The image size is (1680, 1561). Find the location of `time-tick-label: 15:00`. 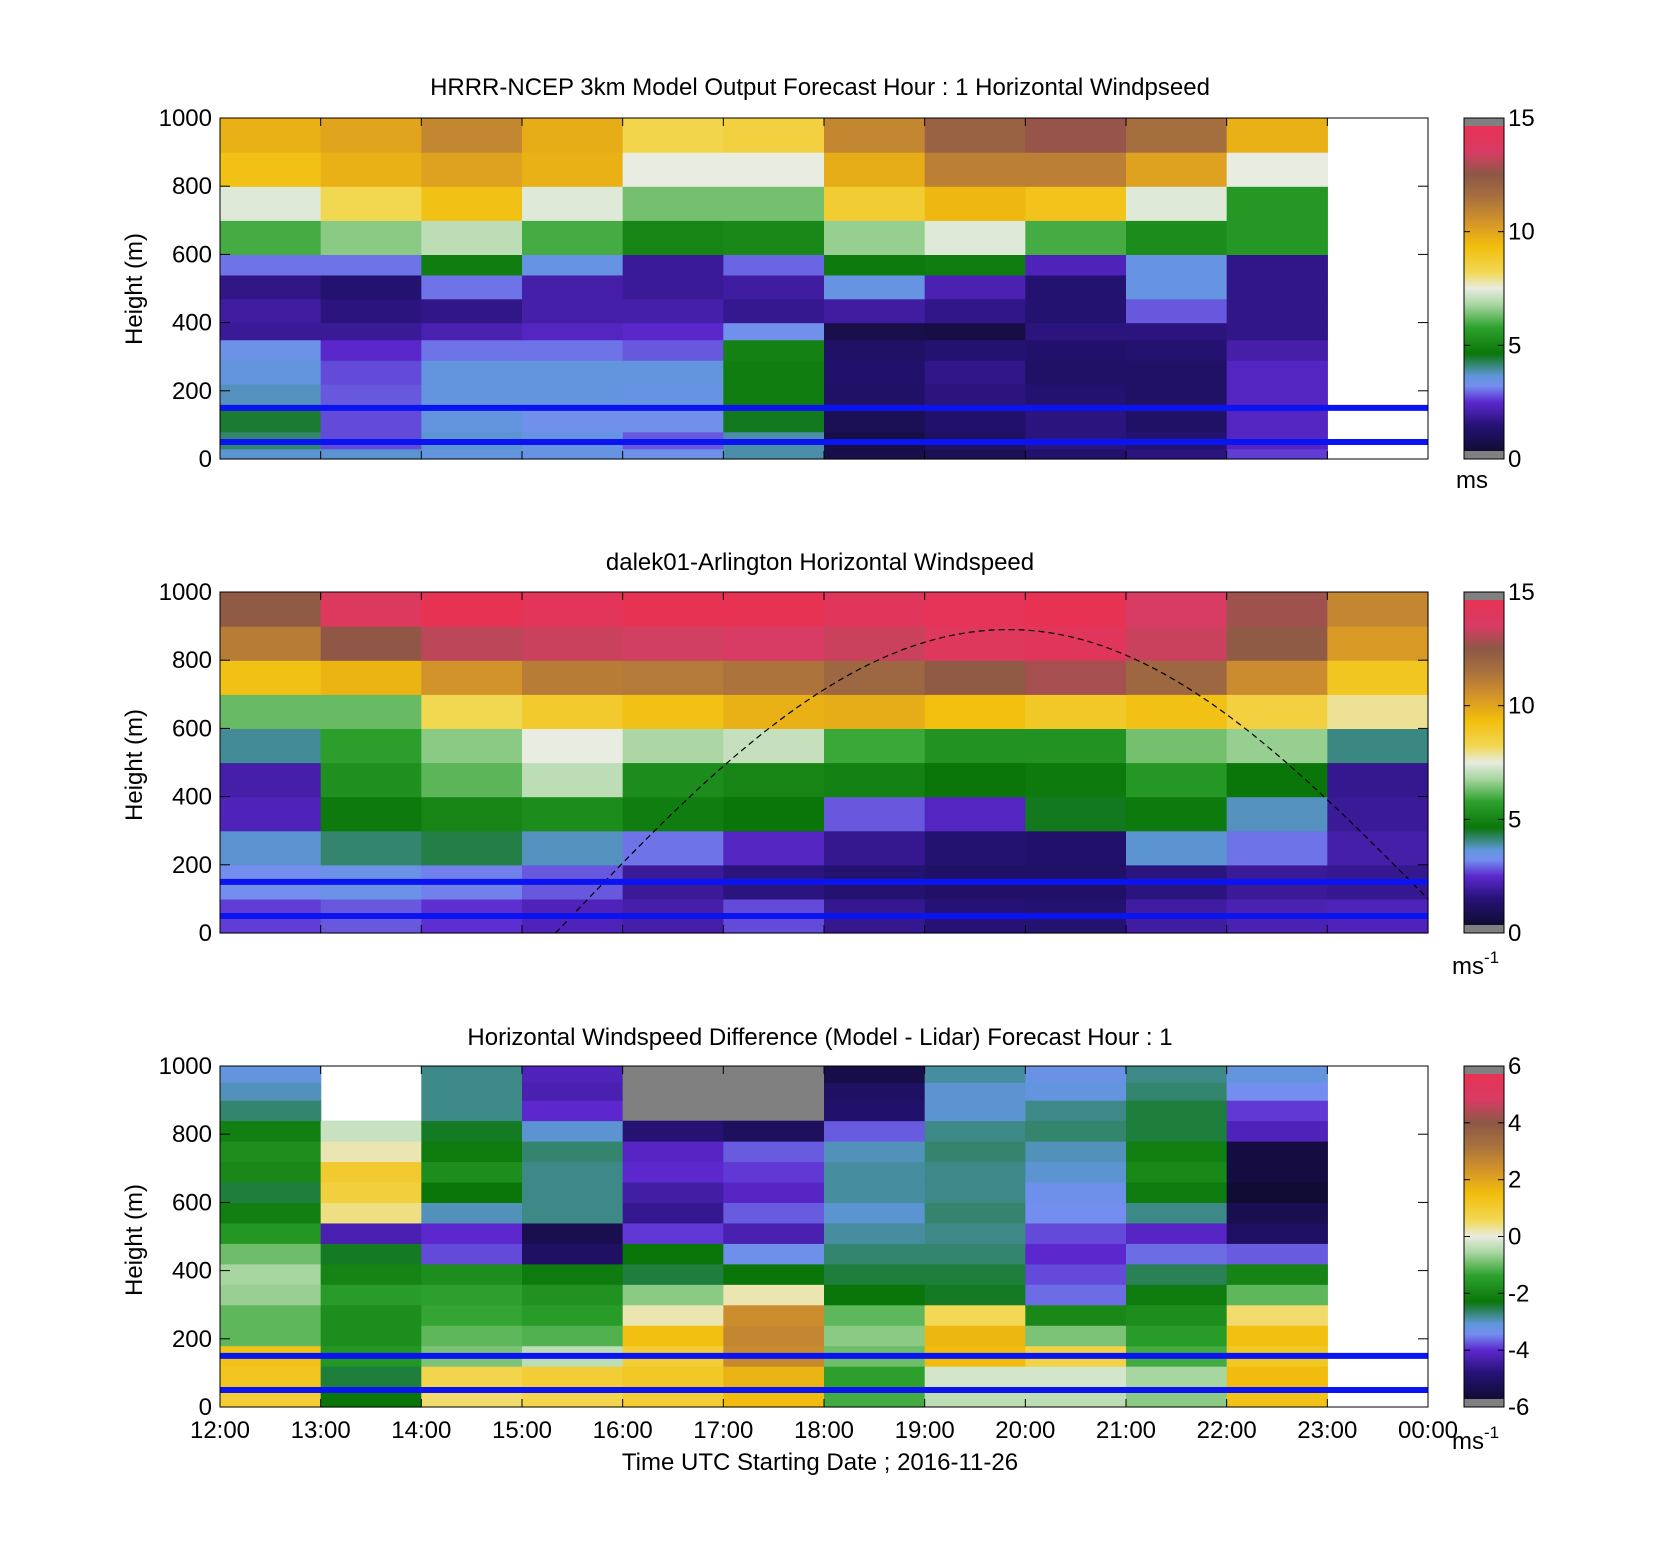

time-tick-label: 15:00 is located at coordinates (522, 1430).